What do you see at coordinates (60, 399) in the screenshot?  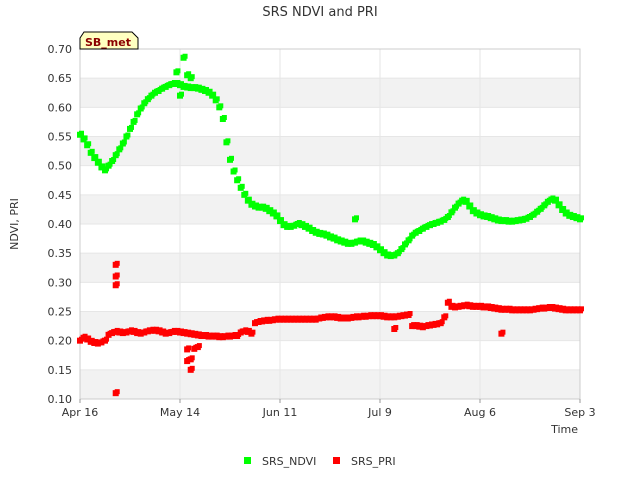 I see `y-tick-label: 0.10` at bounding box center [60, 399].